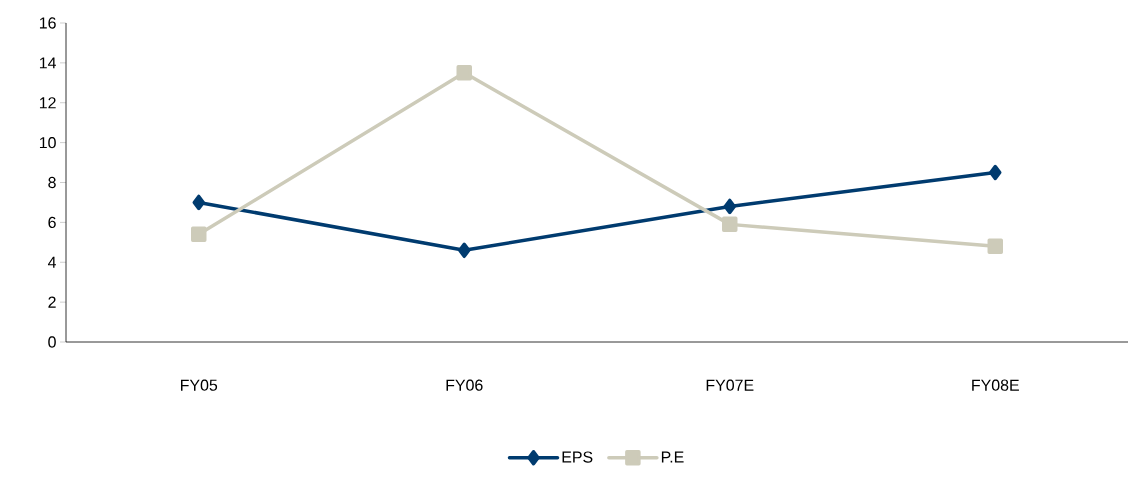 The width and height of the screenshot is (1128, 483). What do you see at coordinates (52, 262) in the screenshot?
I see `y-tick-label: 4` at bounding box center [52, 262].